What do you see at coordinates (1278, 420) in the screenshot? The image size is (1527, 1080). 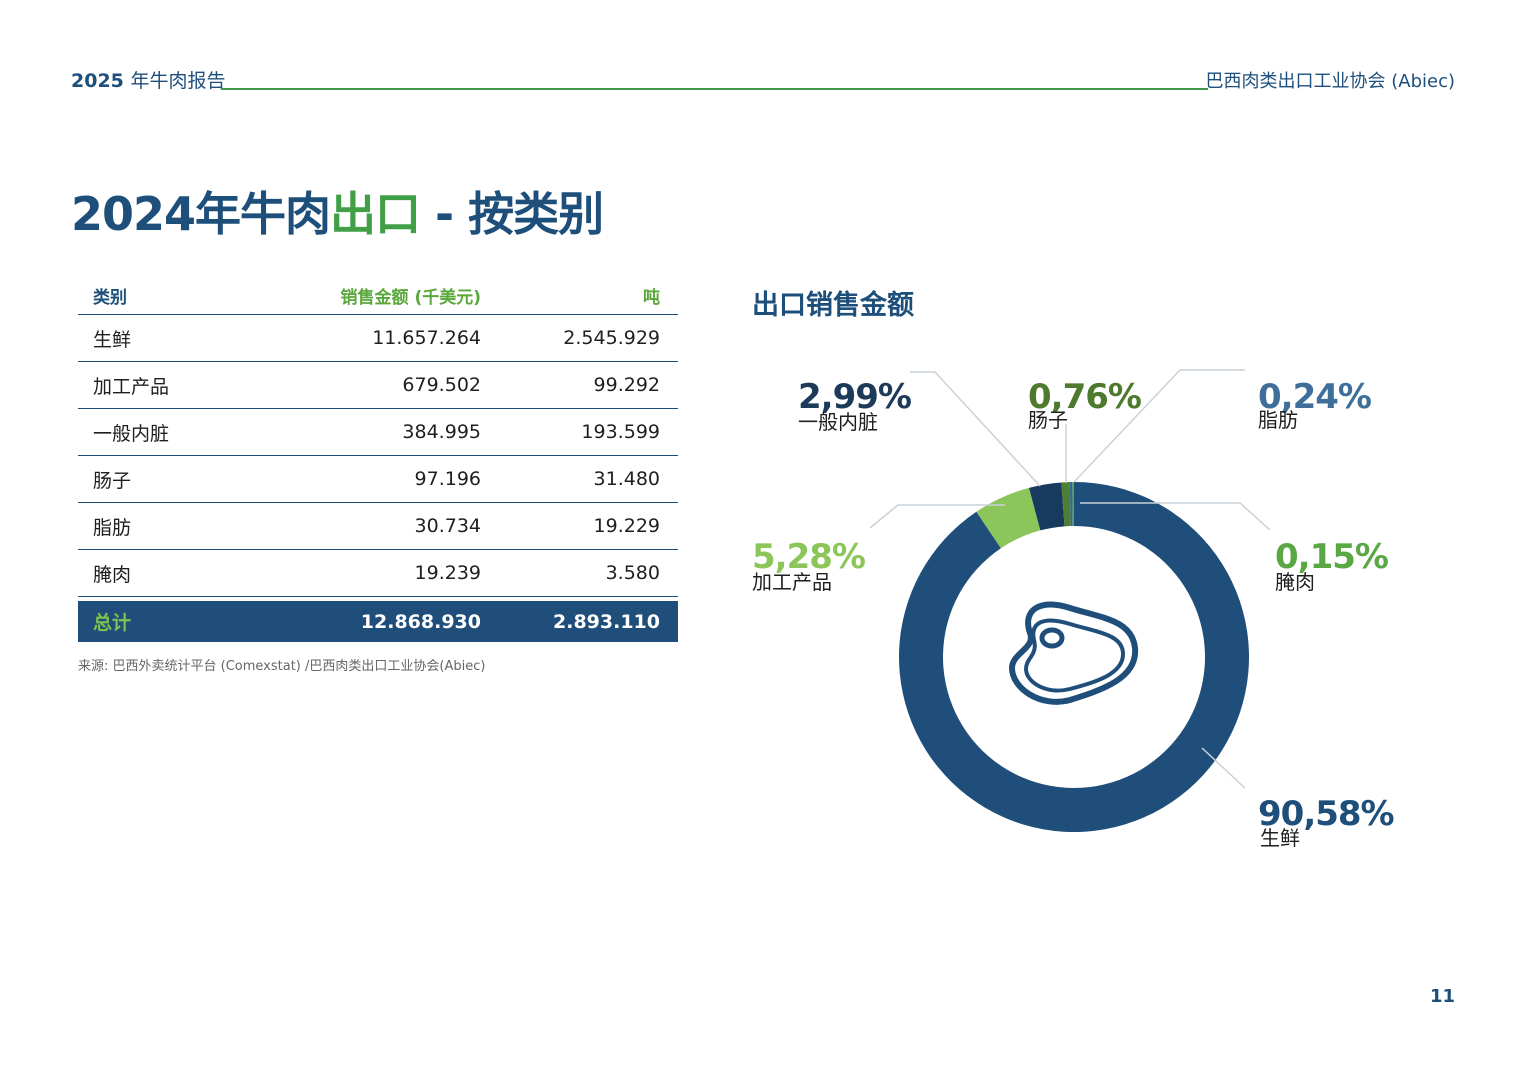 I see `slice-category-label: 脂肪` at bounding box center [1278, 420].